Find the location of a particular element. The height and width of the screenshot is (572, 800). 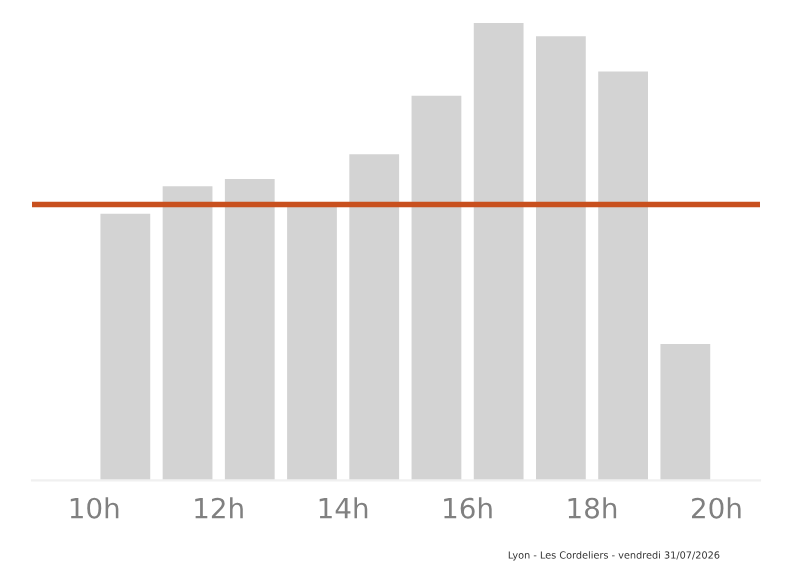

x-tick-label: 18h is located at coordinates (592, 508).